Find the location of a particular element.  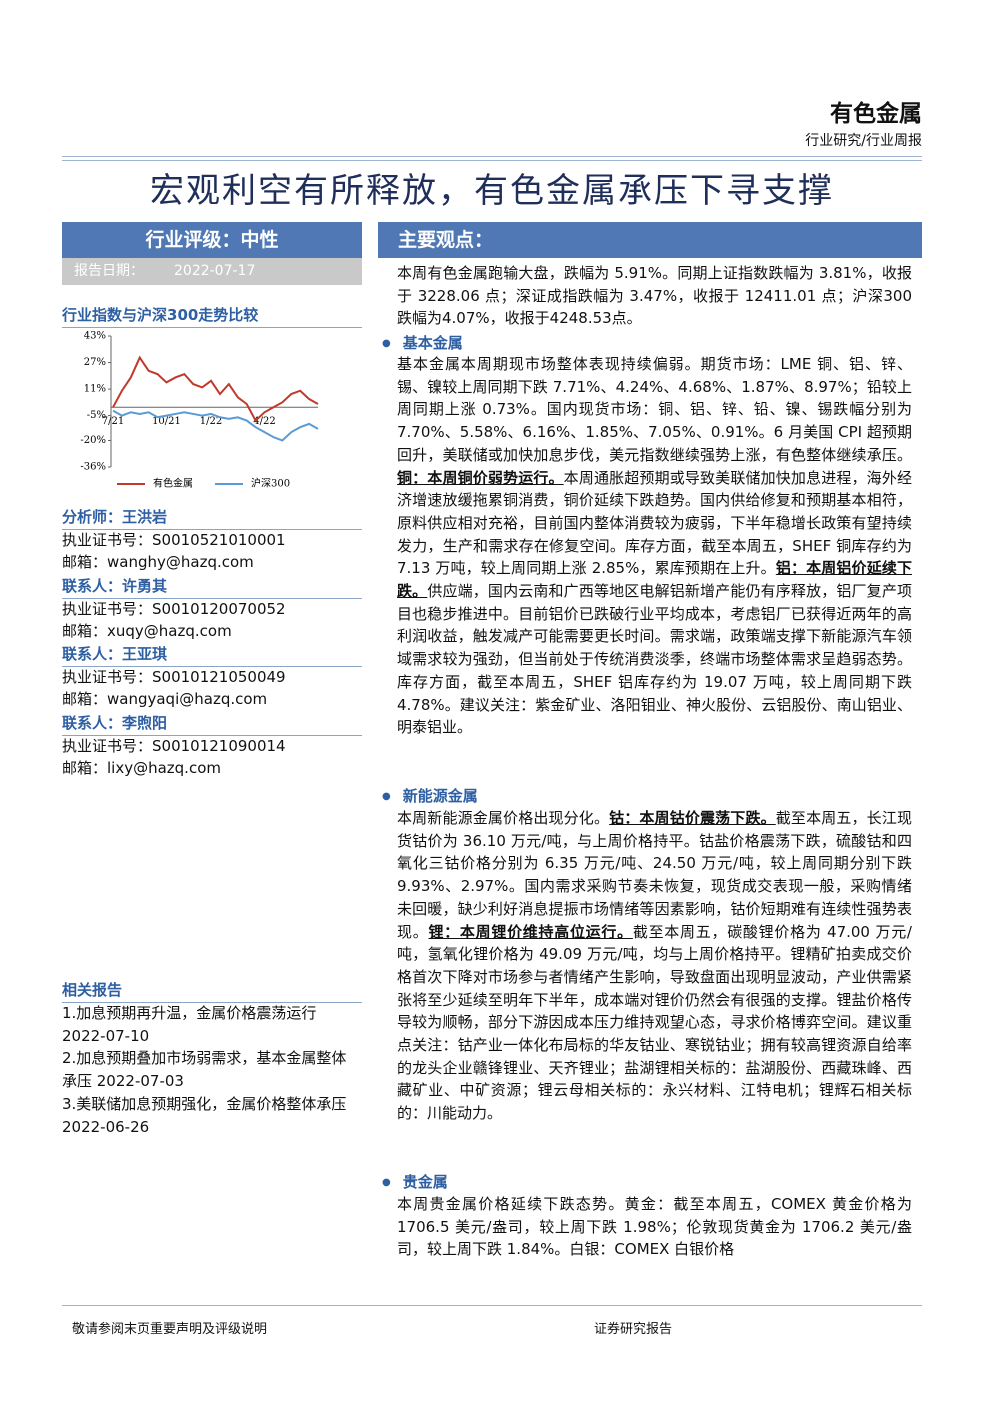

x-tick-label: 10/21 is located at coordinates (166, 421).